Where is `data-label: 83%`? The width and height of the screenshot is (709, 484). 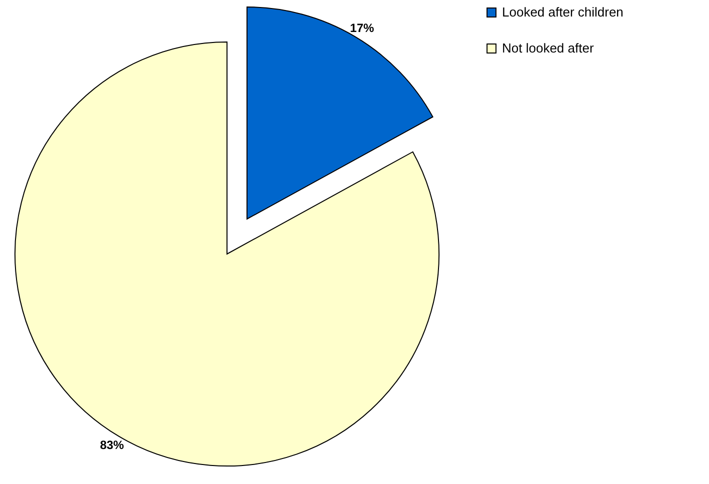
data-label: 83% is located at coordinates (112, 445).